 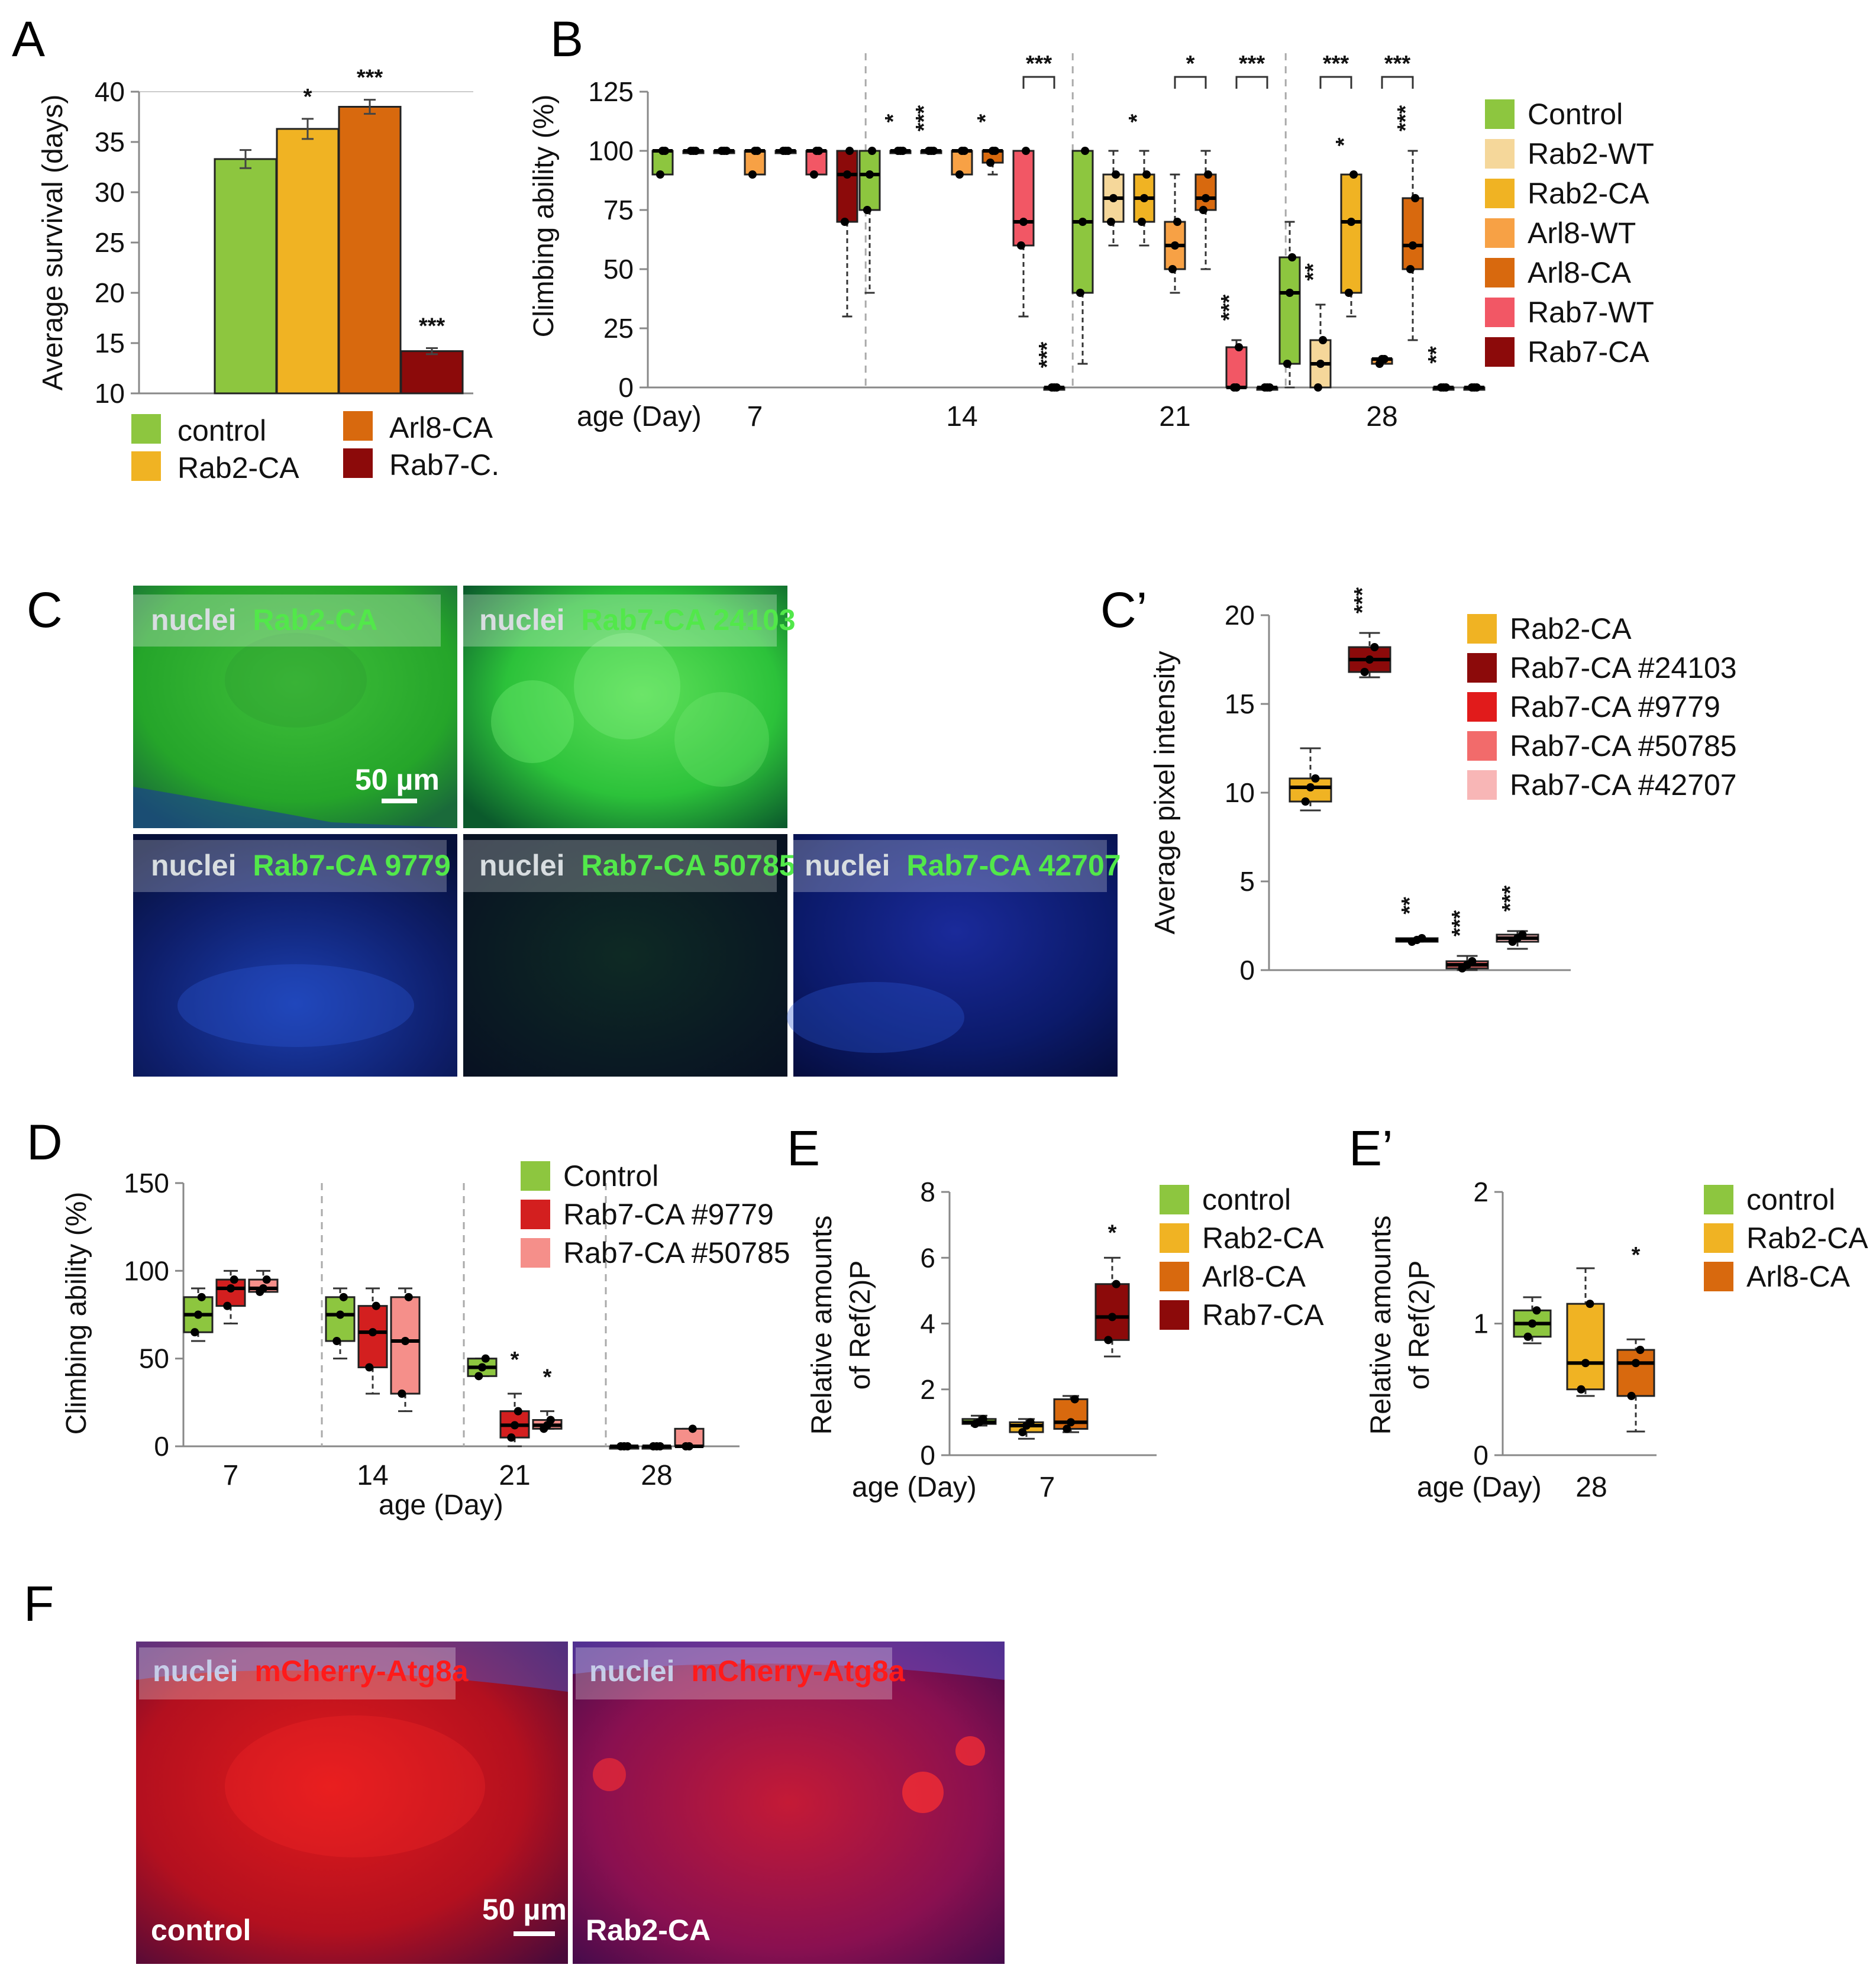 What do you see at coordinates (370, 250) in the screenshot?
I see `bar-arl8-ca` at bounding box center [370, 250].